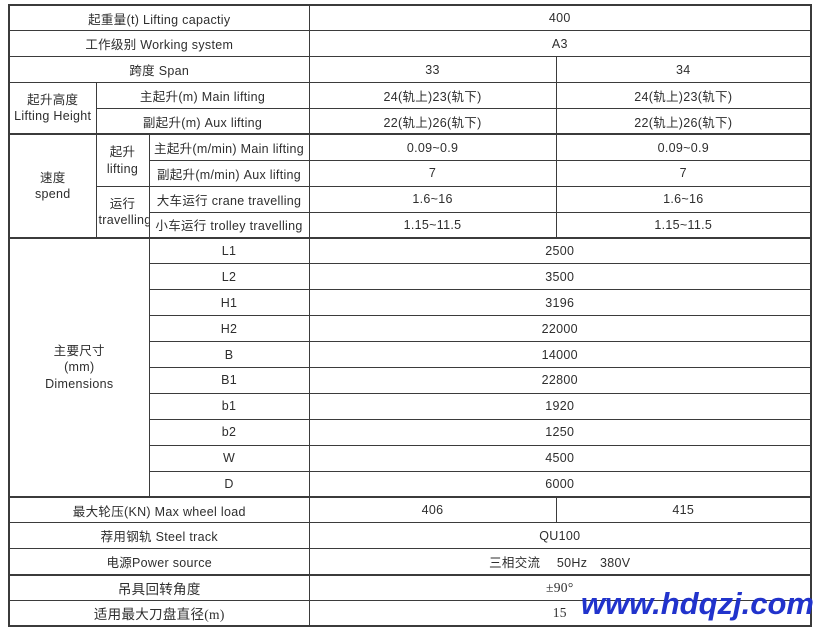 This screenshot has width=817, height=629. I want to click on dimension-label: B1, so click(229, 380).